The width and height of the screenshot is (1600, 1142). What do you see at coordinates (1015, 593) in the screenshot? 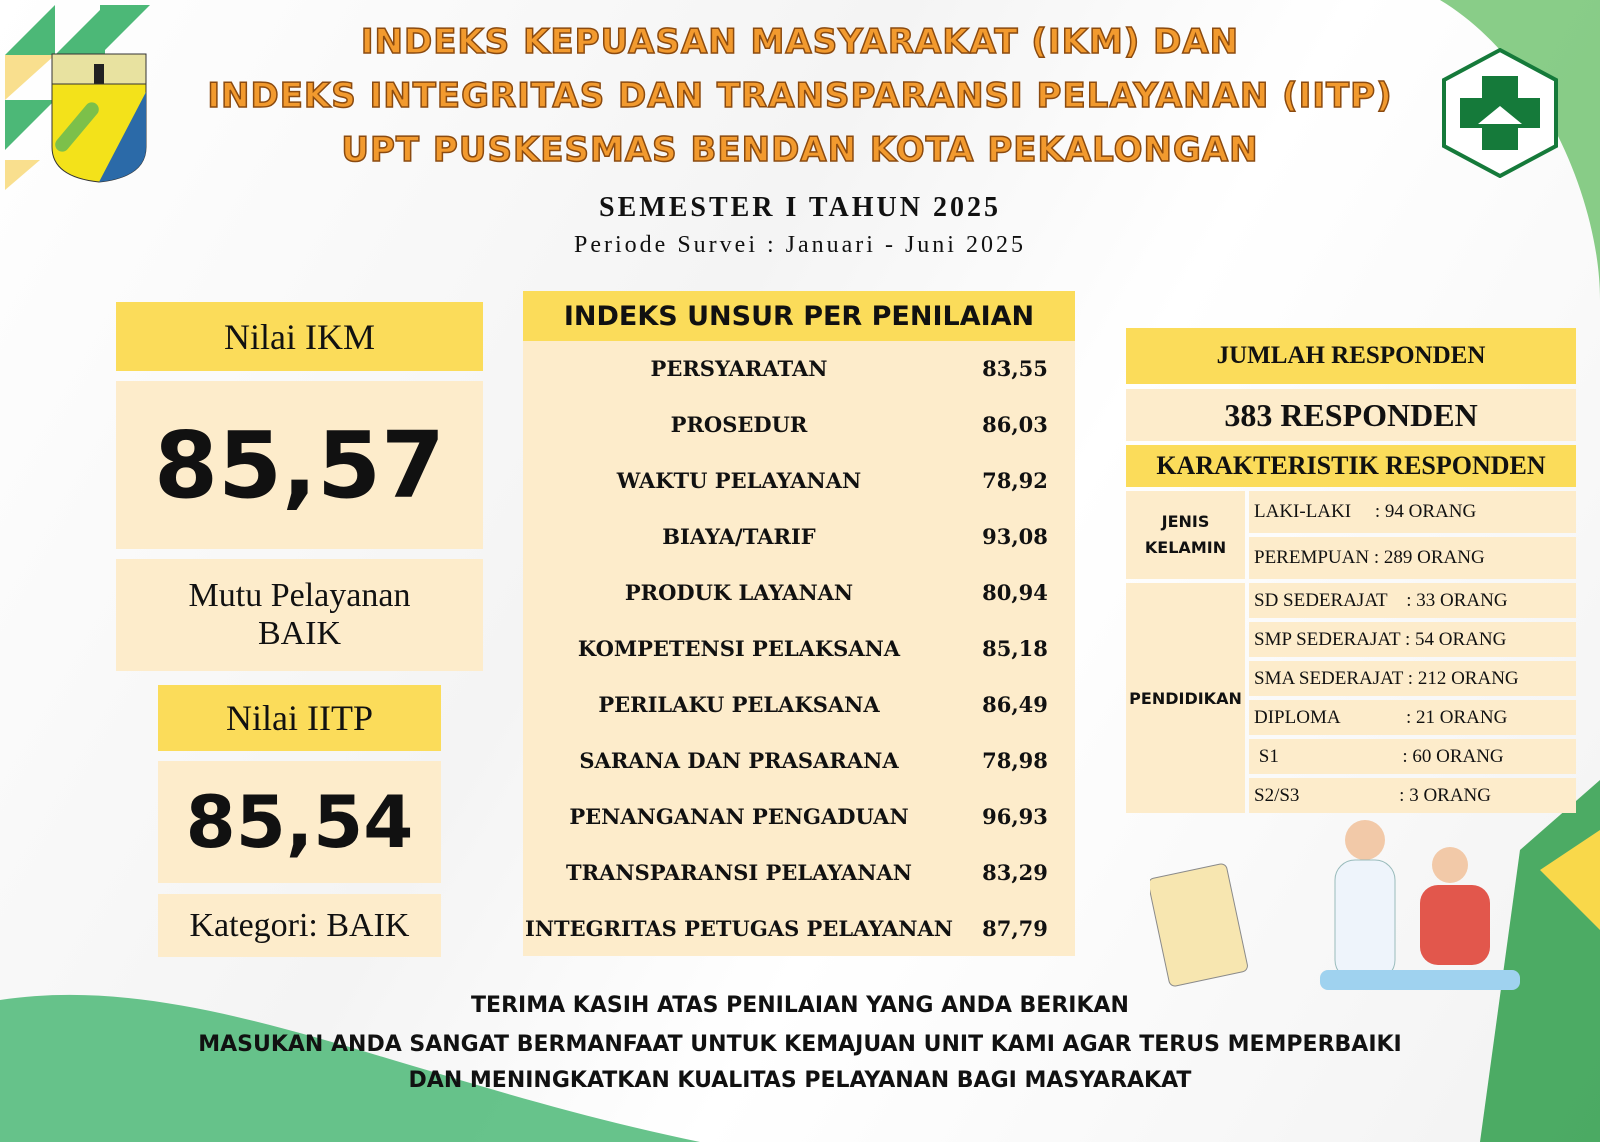
I see `unsur-value: 80,94` at bounding box center [1015, 593].